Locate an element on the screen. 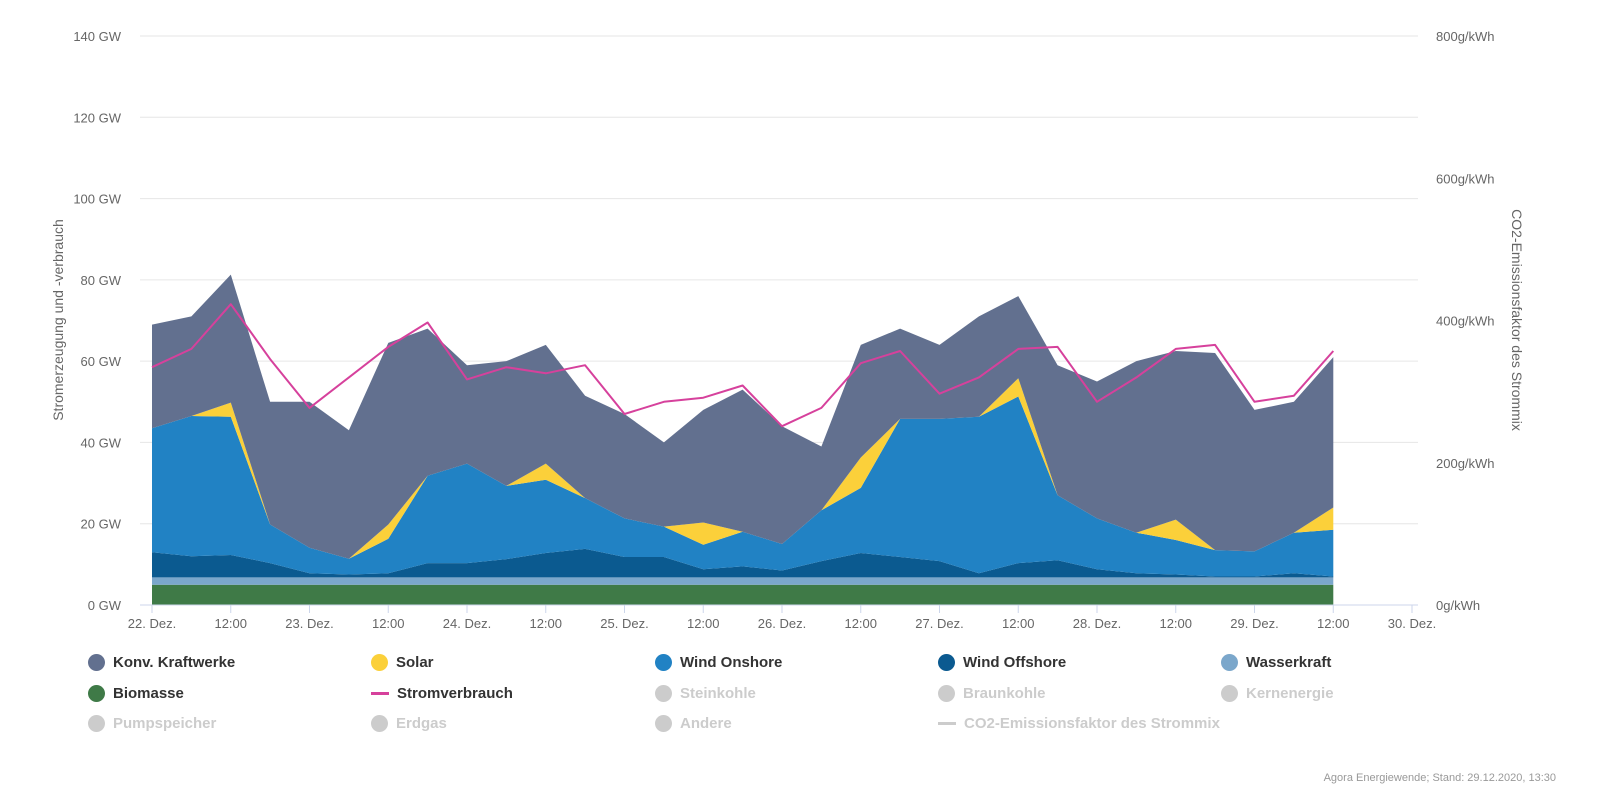 The image size is (1600, 804). legend-item-wind-offshore: Wind Offshore is located at coordinates (1002, 662).